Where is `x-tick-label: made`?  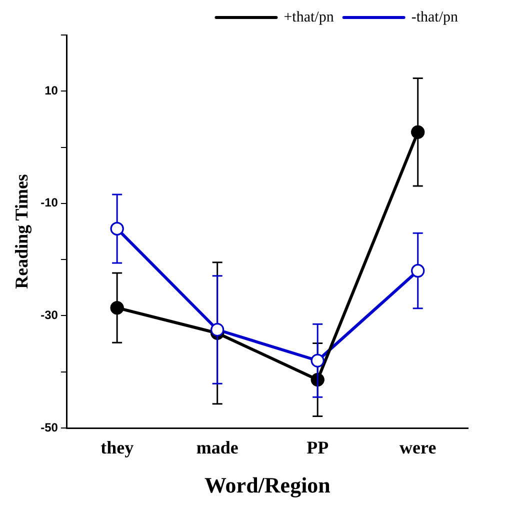
x-tick-label: made is located at coordinates (217, 447).